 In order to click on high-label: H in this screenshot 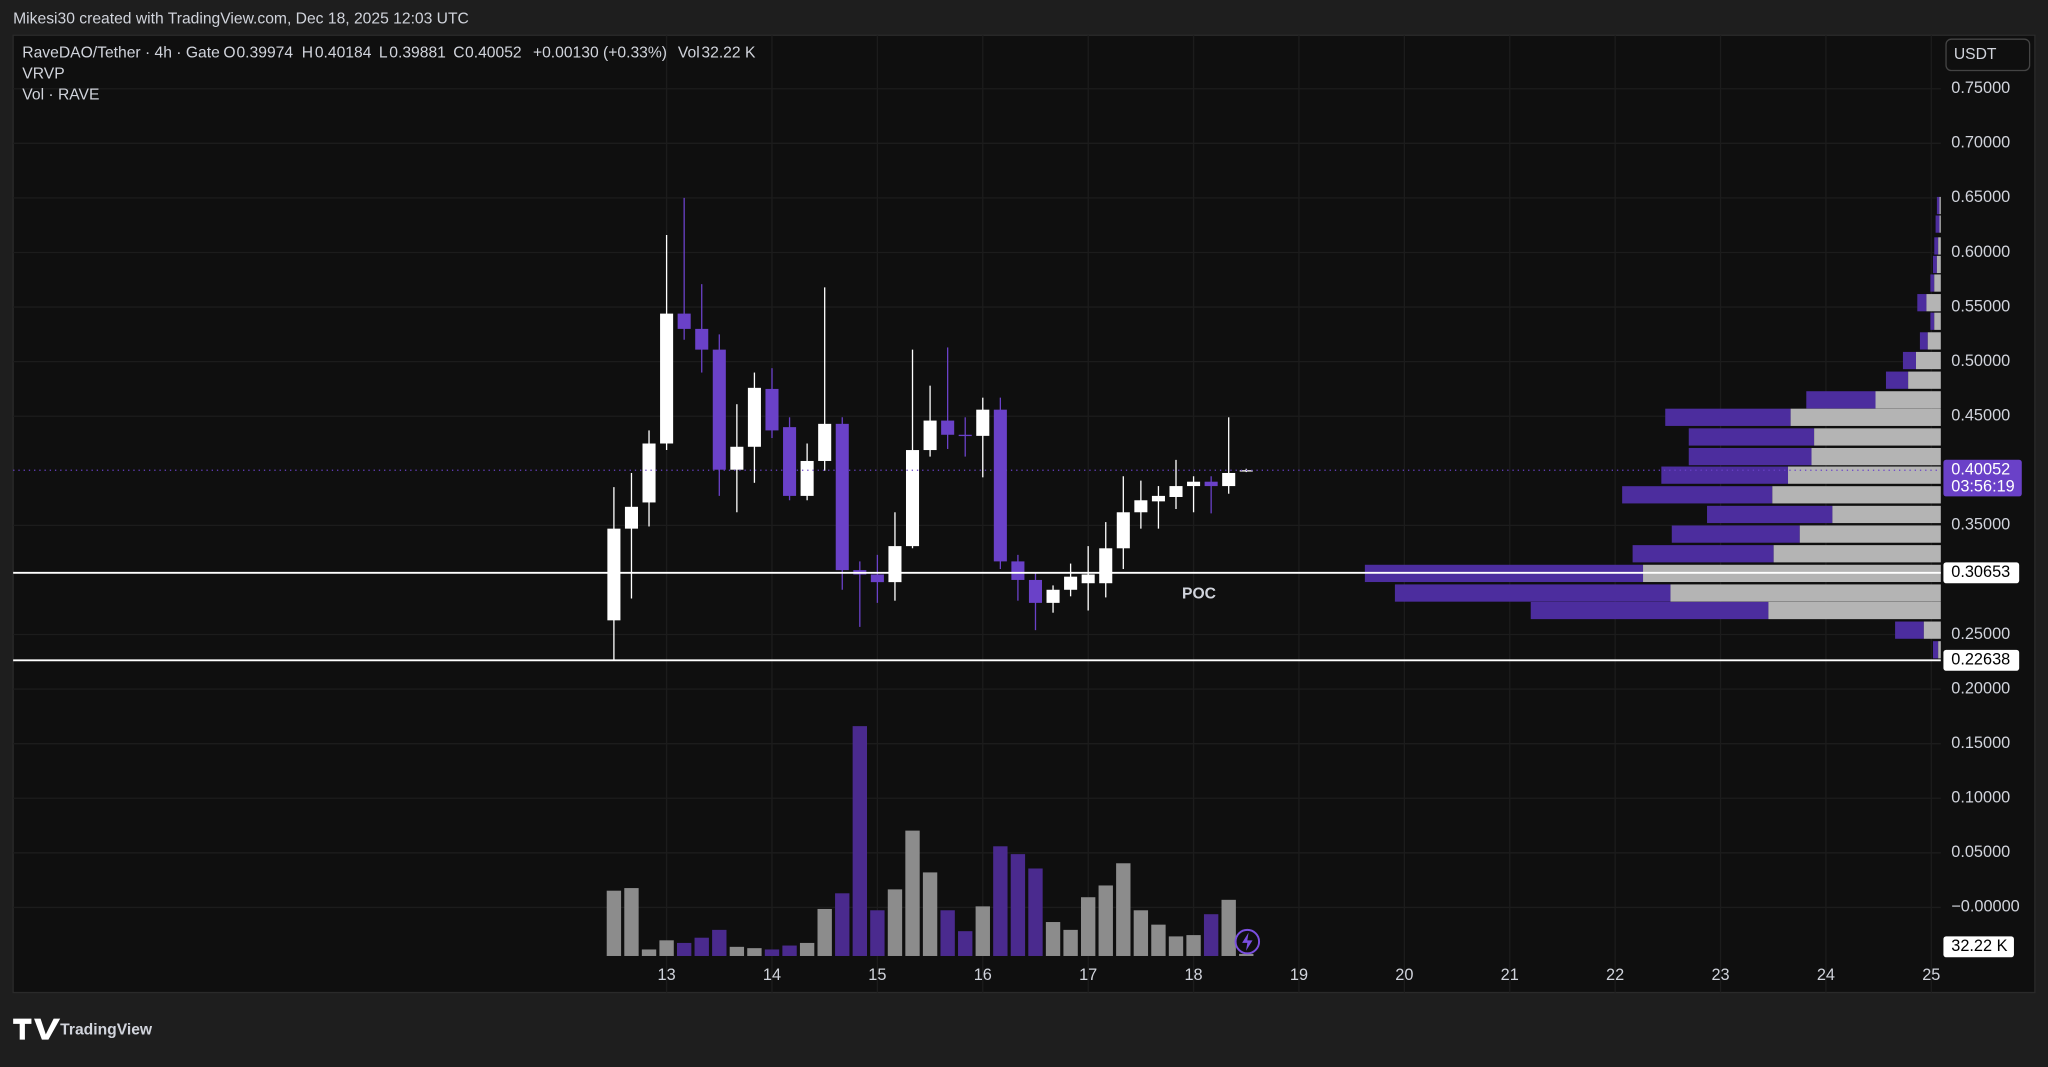, I will do `click(307, 53)`.